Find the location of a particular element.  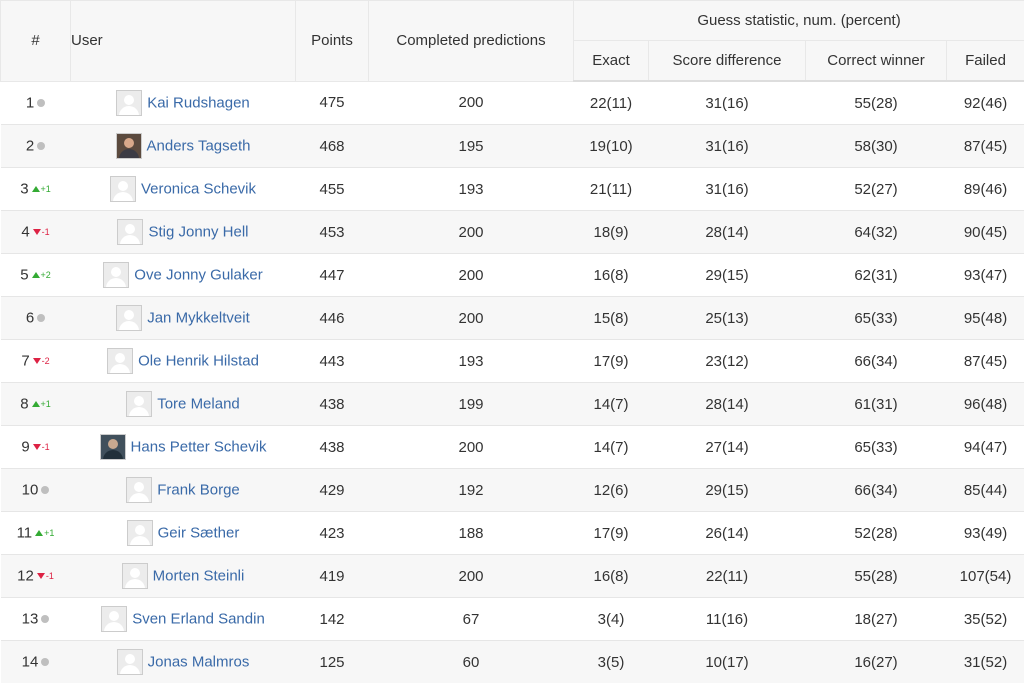

rank-cell: 5 +2 is located at coordinates (35, 275).